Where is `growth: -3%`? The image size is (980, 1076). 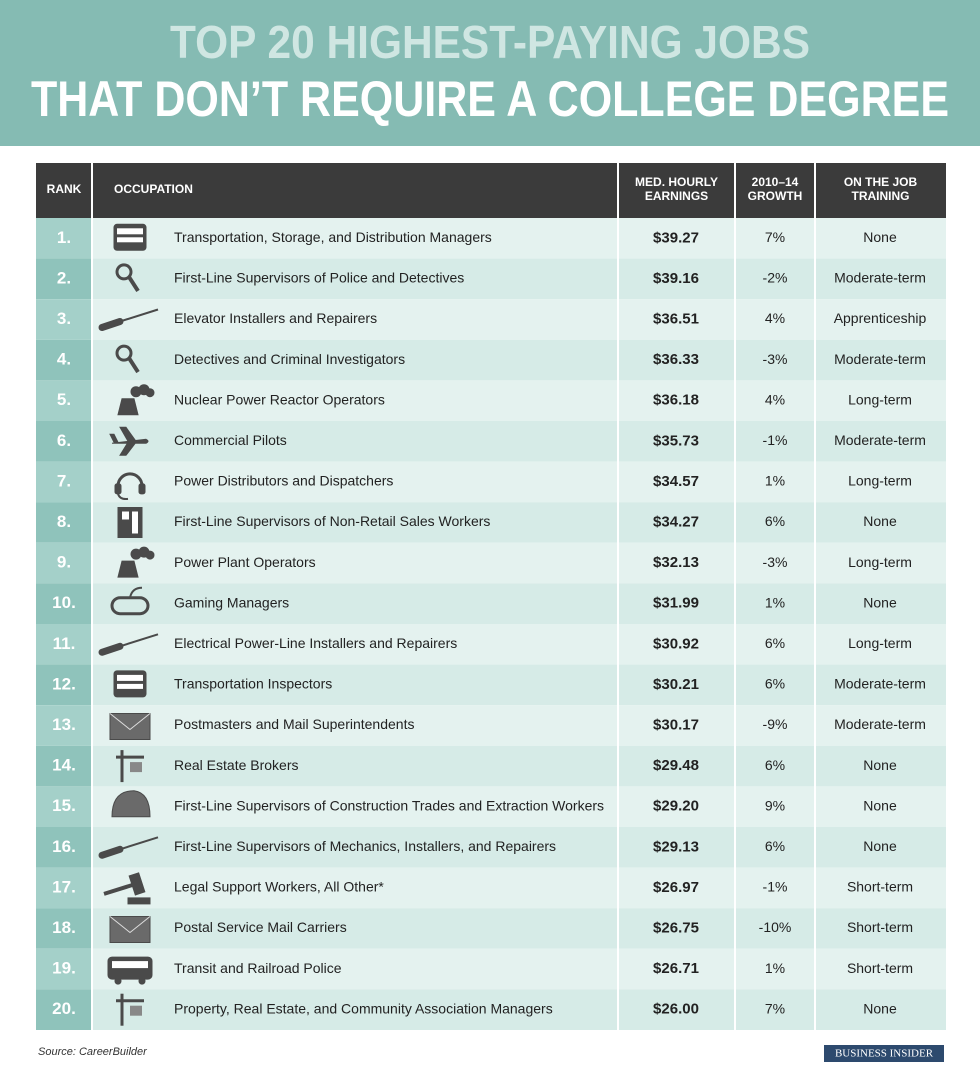 growth: -3% is located at coordinates (775, 562).